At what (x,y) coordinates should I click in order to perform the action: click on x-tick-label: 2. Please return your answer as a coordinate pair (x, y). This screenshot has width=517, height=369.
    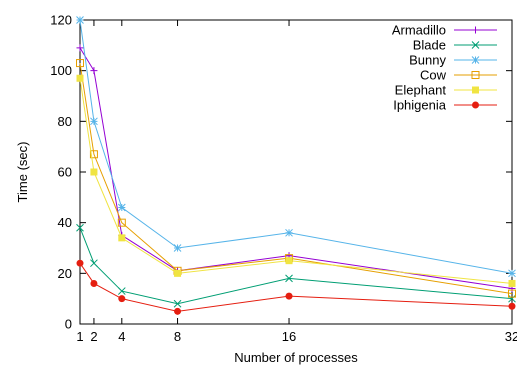
    Looking at the image, I should click on (93, 336).